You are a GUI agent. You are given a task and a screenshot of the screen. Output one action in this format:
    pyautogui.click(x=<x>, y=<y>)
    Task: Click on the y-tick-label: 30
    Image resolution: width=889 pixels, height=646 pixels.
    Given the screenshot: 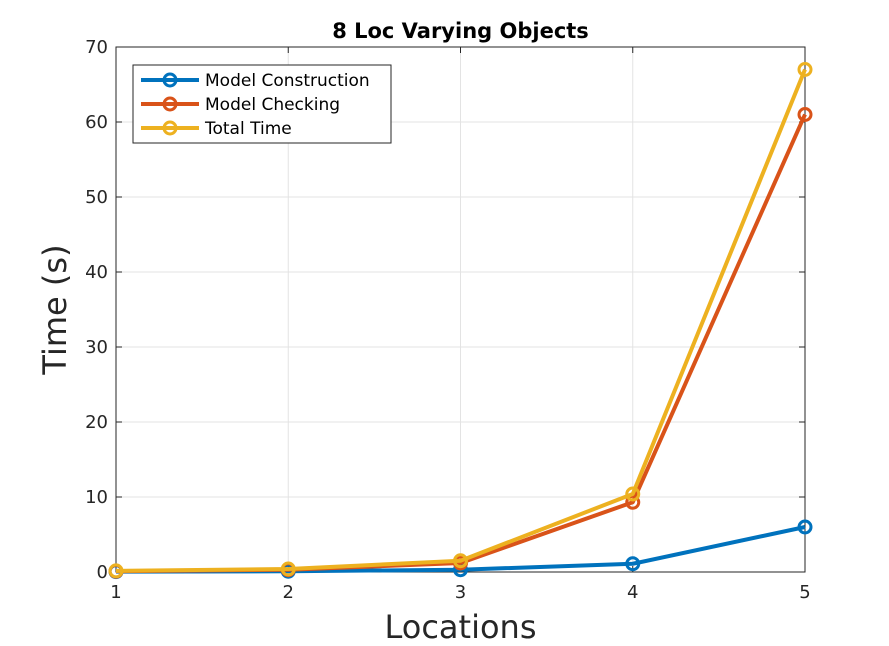 What is the action you would take?
    pyautogui.click(x=96, y=347)
    